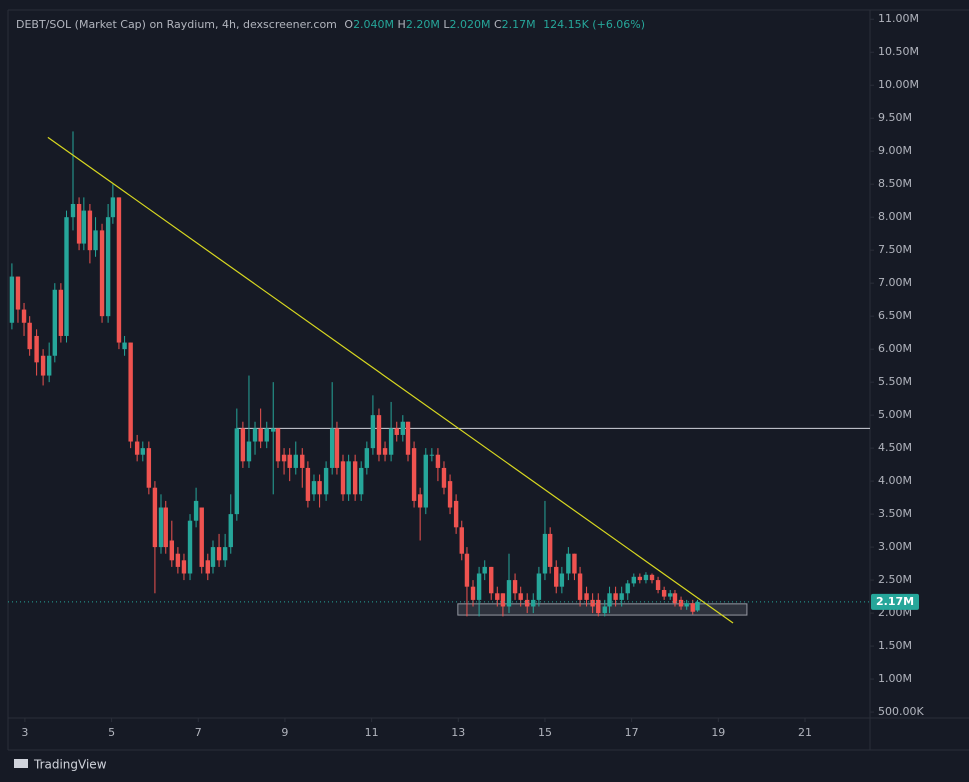 The width and height of the screenshot is (969, 782). Describe the element at coordinates (24, 732) in the screenshot. I see `x-tick-label: 3` at that location.